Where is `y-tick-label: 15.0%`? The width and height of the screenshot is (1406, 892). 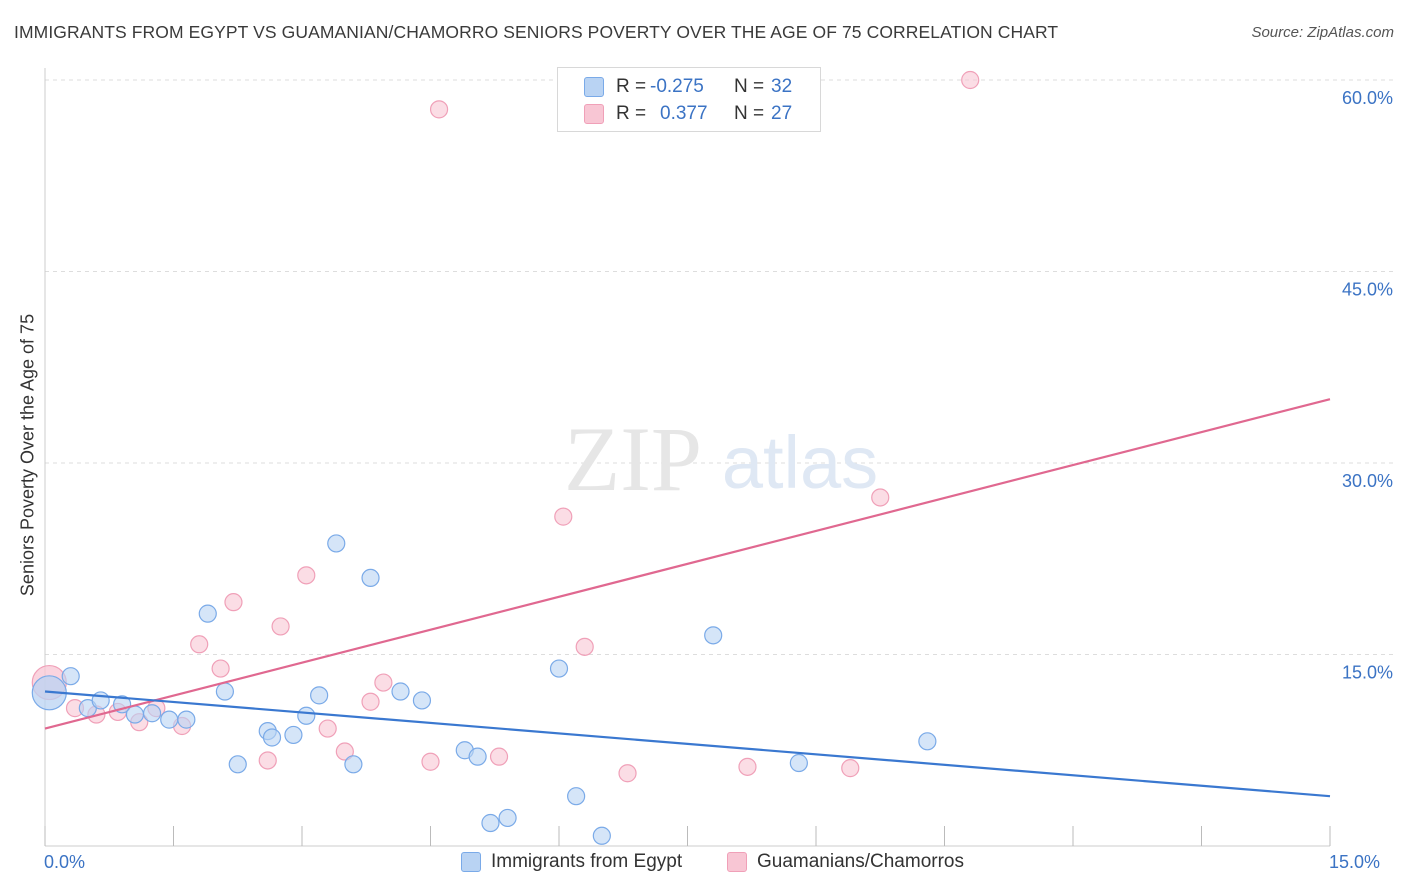
y-tick-label: 15.0% is located at coordinates (1367, 673).